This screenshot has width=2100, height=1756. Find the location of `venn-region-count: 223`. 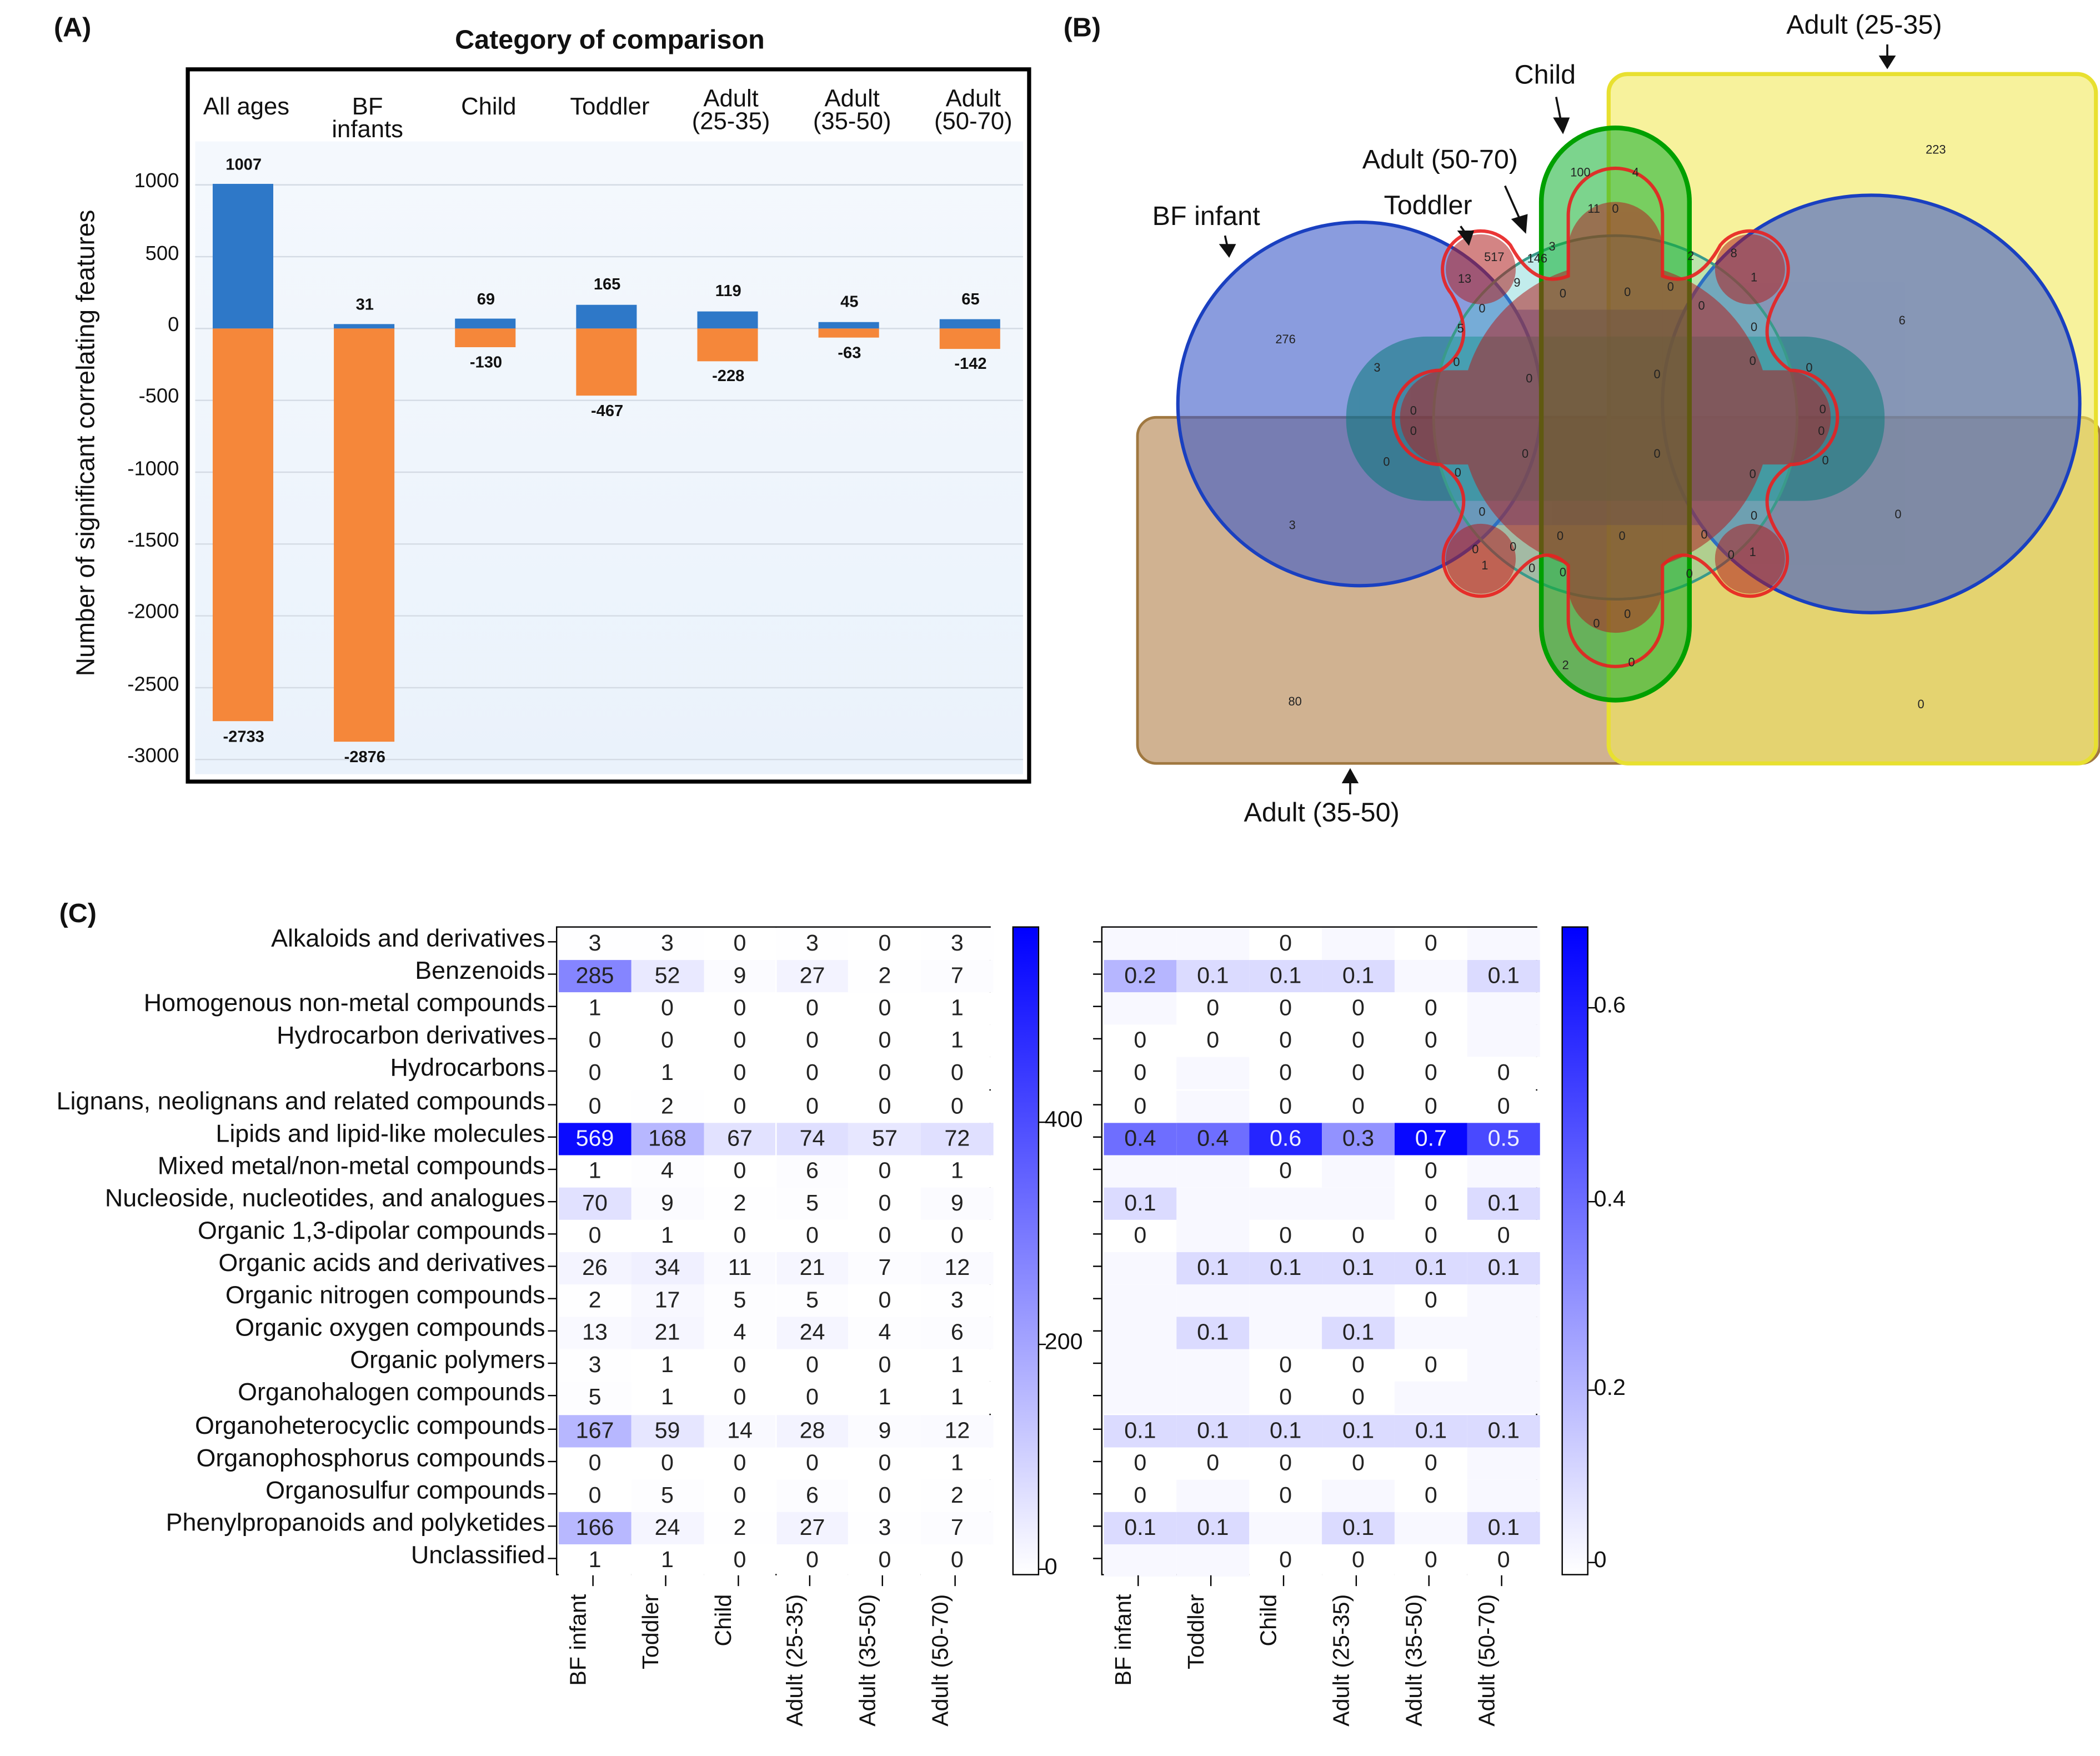

venn-region-count: 223 is located at coordinates (1936, 149).